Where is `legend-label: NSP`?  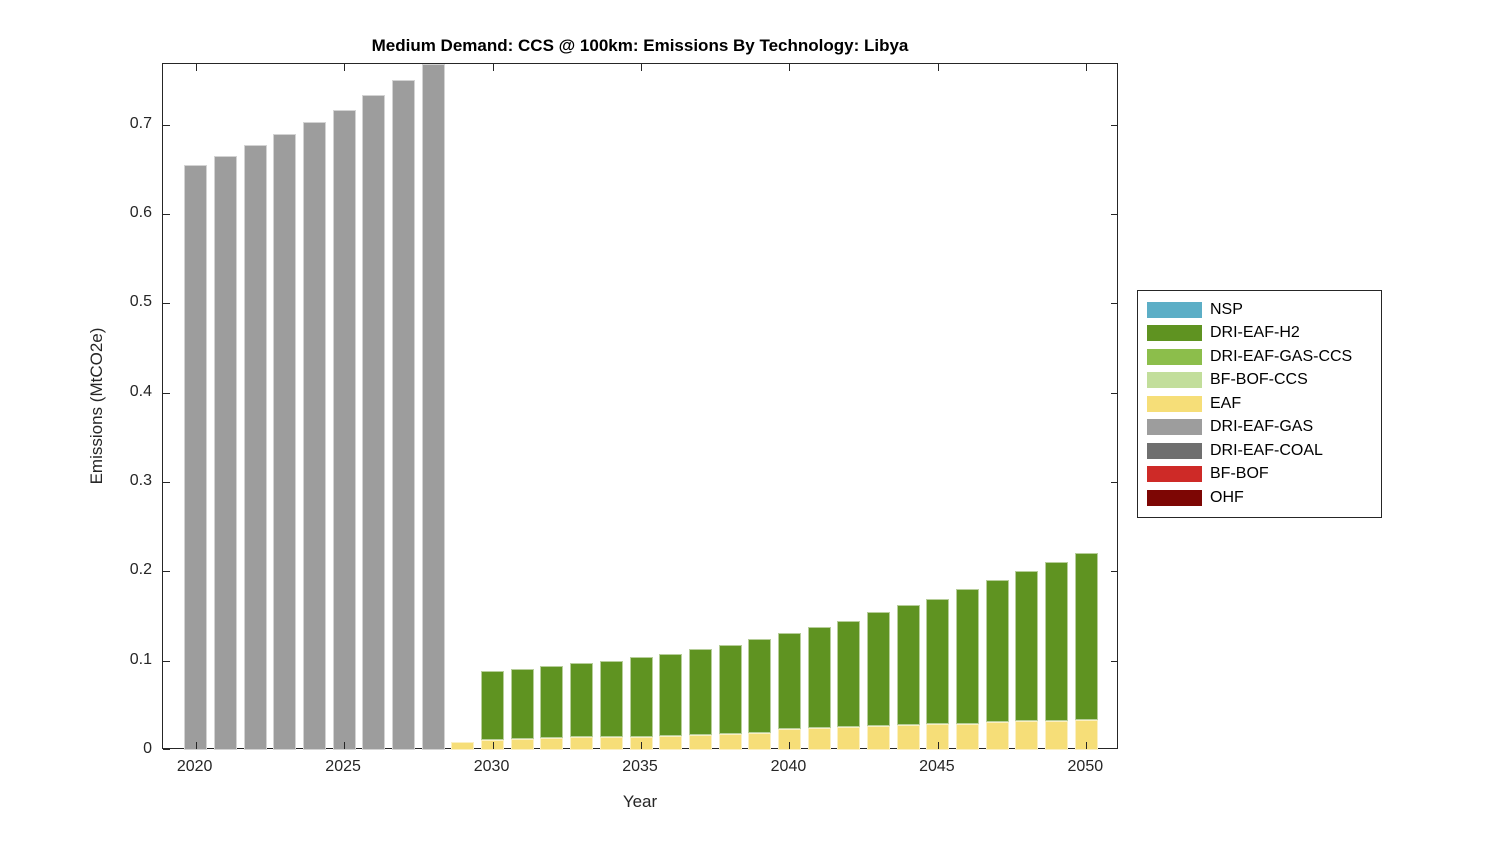
legend-label: NSP is located at coordinates (1226, 309).